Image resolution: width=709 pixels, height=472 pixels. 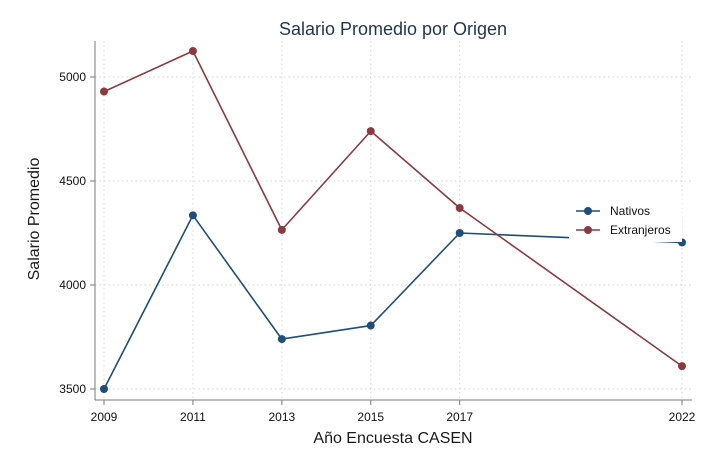 What do you see at coordinates (682, 417) in the screenshot?
I see `x-tick-label: 2022` at bounding box center [682, 417].